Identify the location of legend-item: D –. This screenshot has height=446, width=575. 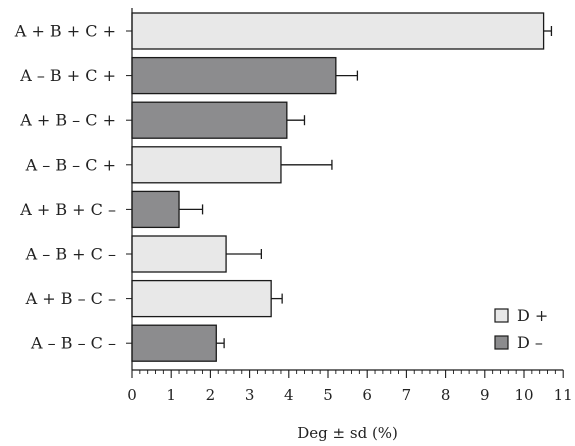
(518, 342).